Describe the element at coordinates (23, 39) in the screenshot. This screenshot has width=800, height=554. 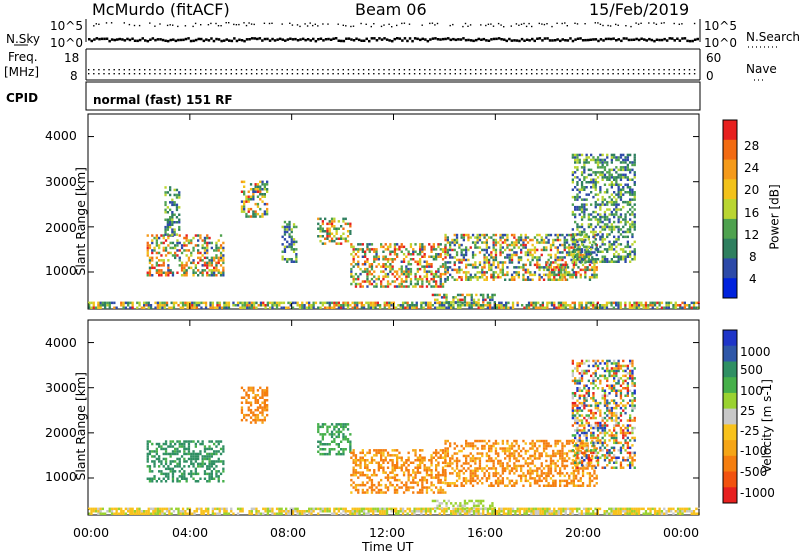
I see `nsky-label: N.Sky` at that location.